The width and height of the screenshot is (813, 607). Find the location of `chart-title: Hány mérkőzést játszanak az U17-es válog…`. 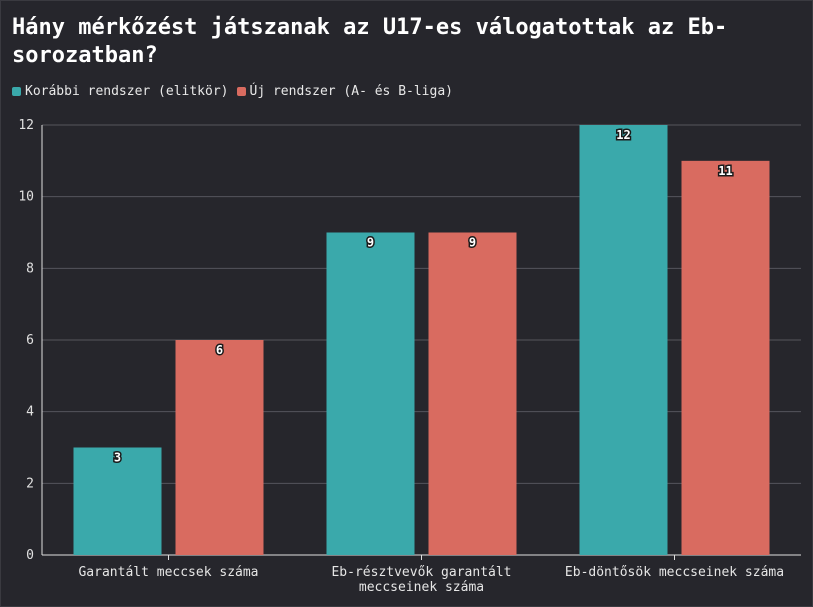

chart-title: Hány mérkőzést játszanak az U17-es válog… is located at coordinates (370, 41).